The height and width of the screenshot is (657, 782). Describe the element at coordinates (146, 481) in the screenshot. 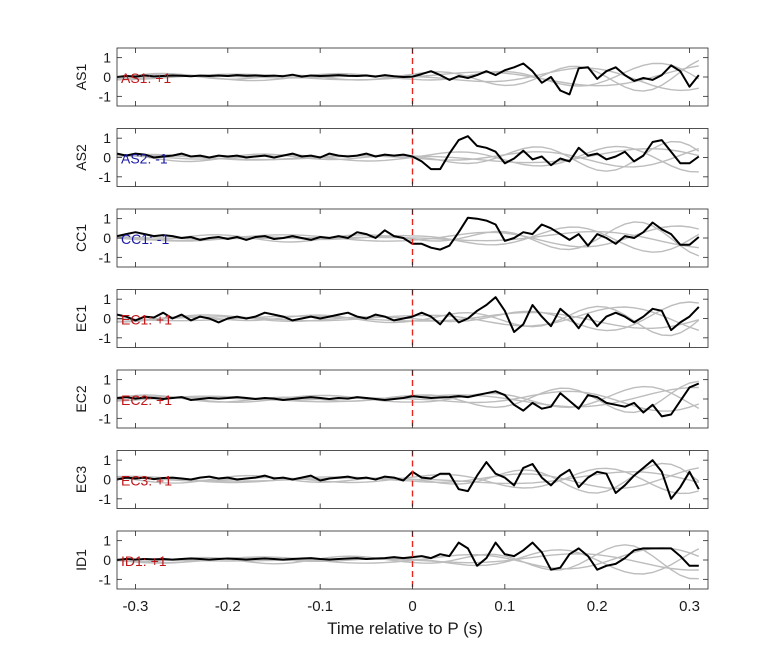

I see `polarity-annotation: EC3: +1` at that location.